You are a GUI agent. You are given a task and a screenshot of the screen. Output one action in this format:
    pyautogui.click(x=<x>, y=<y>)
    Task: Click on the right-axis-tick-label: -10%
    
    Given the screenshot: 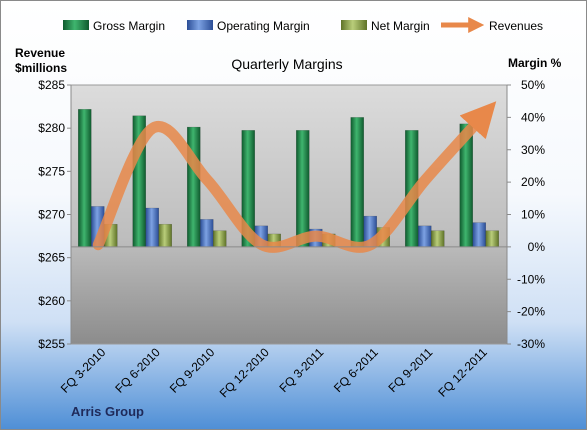 What is the action you would take?
    pyautogui.click(x=531, y=279)
    